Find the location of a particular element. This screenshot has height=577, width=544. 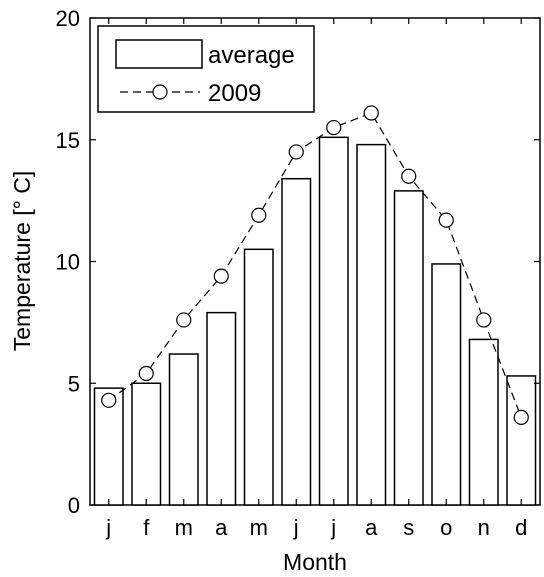

y-tick-label-2: 10 is located at coordinates (68, 262).